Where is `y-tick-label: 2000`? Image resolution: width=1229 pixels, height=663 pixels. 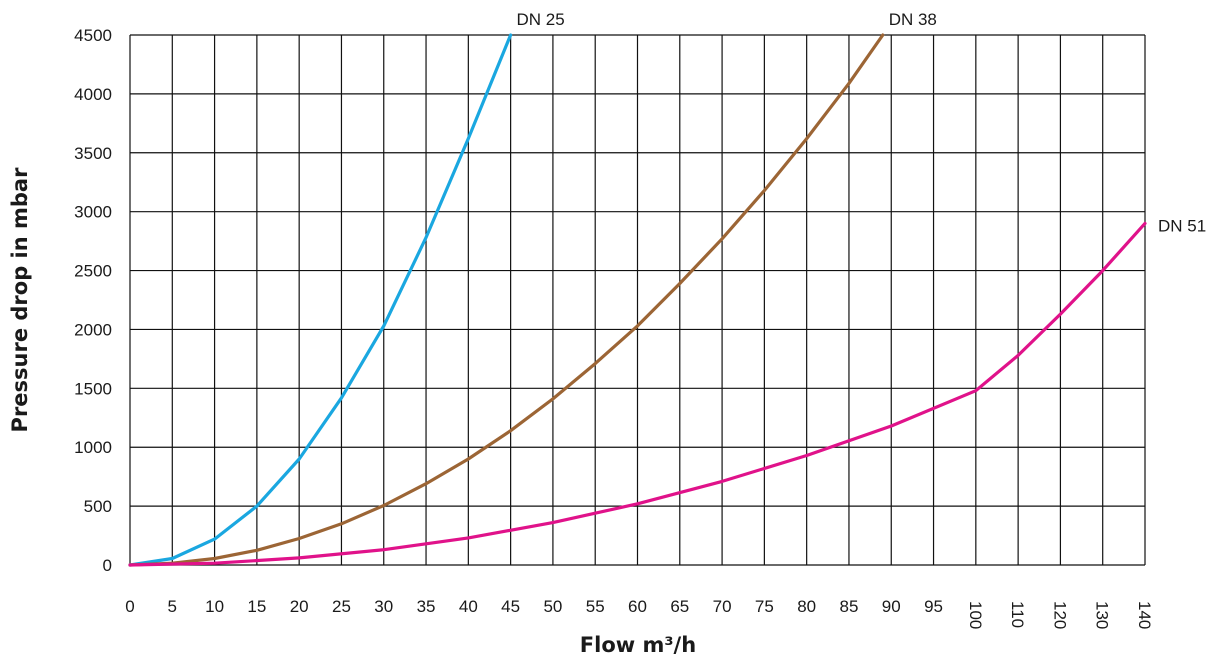
y-tick-label: 2000 is located at coordinates (93, 329).